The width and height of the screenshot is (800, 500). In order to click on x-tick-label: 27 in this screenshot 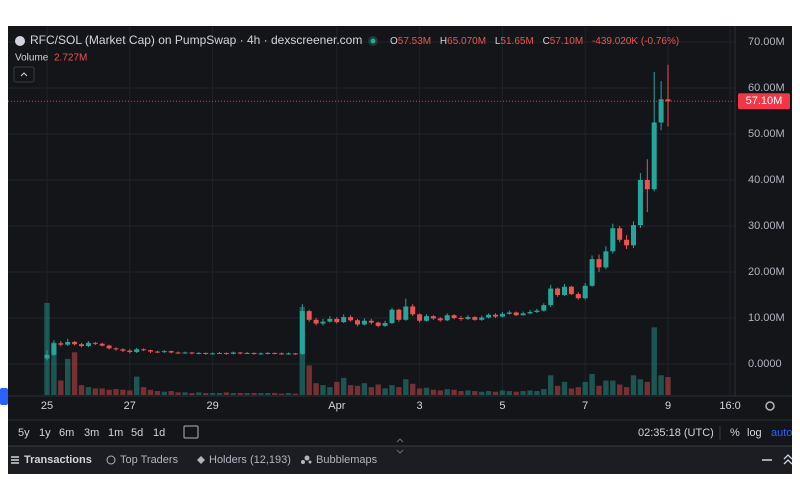, I will do `click(130, 406)`.